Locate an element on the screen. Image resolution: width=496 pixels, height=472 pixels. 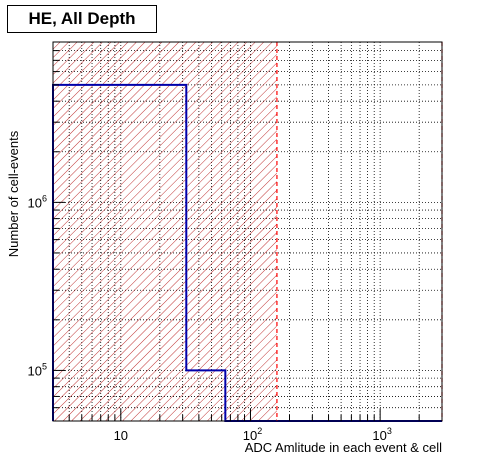
y-tick-label: 10⁶ is located at coordinates (37, 201).